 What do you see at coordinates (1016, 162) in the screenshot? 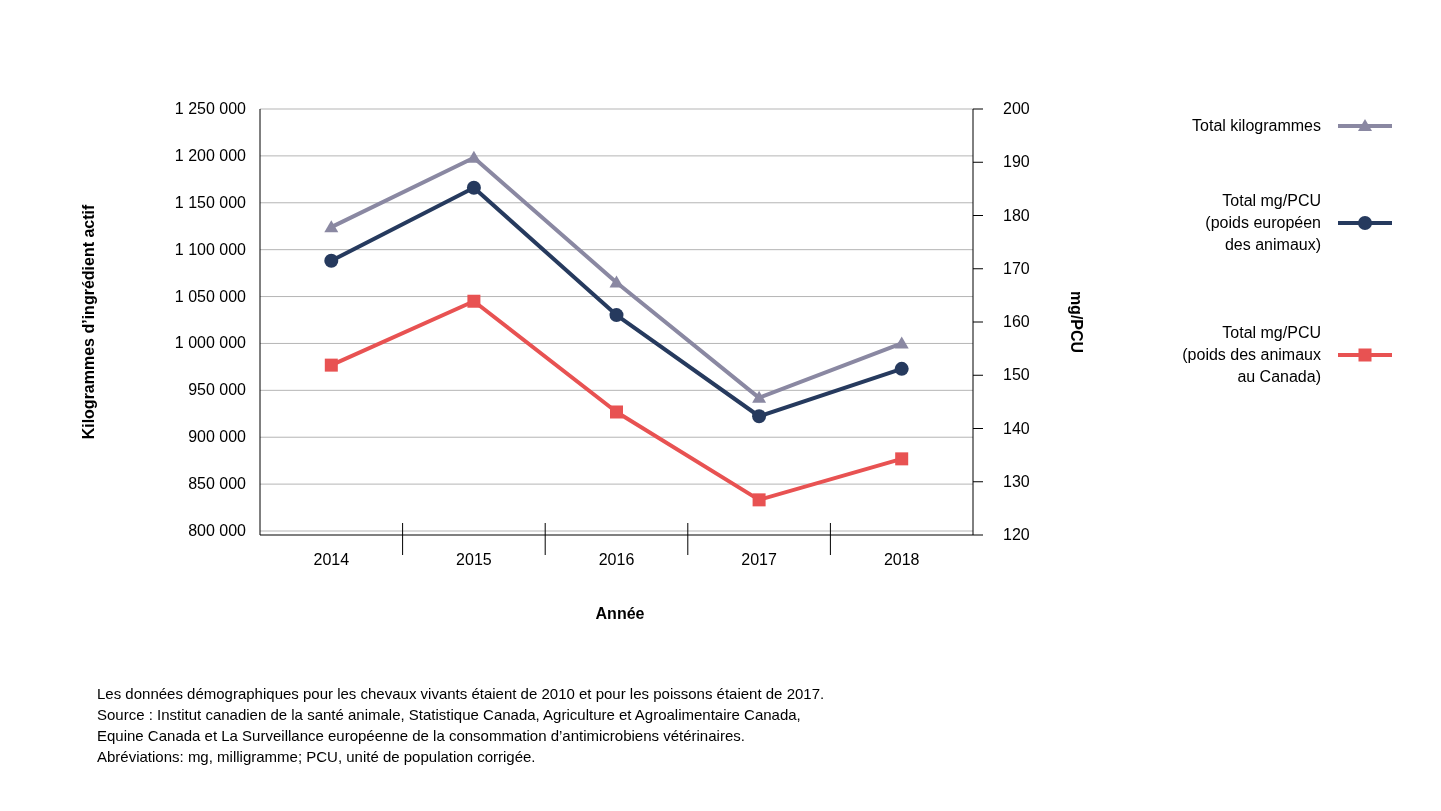
I see `y2-tick-label: 190` at bounding box center [1016, 162].